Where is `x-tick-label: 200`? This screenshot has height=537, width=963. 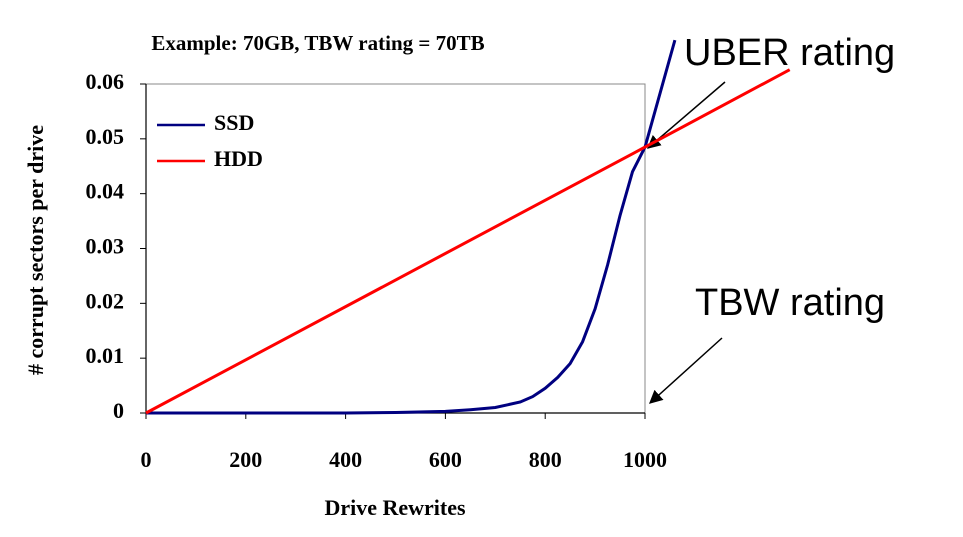 x-tick-label: 200 is located at coordinates (245, 459).